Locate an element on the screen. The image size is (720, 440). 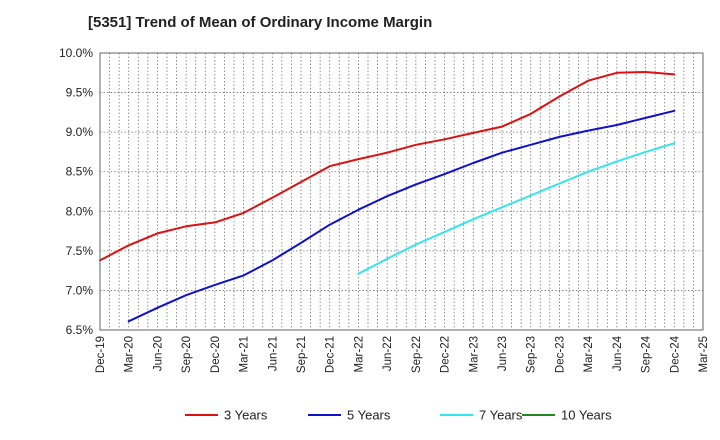
y-tick-label: 8.5% is located at coordinates (80, 172).